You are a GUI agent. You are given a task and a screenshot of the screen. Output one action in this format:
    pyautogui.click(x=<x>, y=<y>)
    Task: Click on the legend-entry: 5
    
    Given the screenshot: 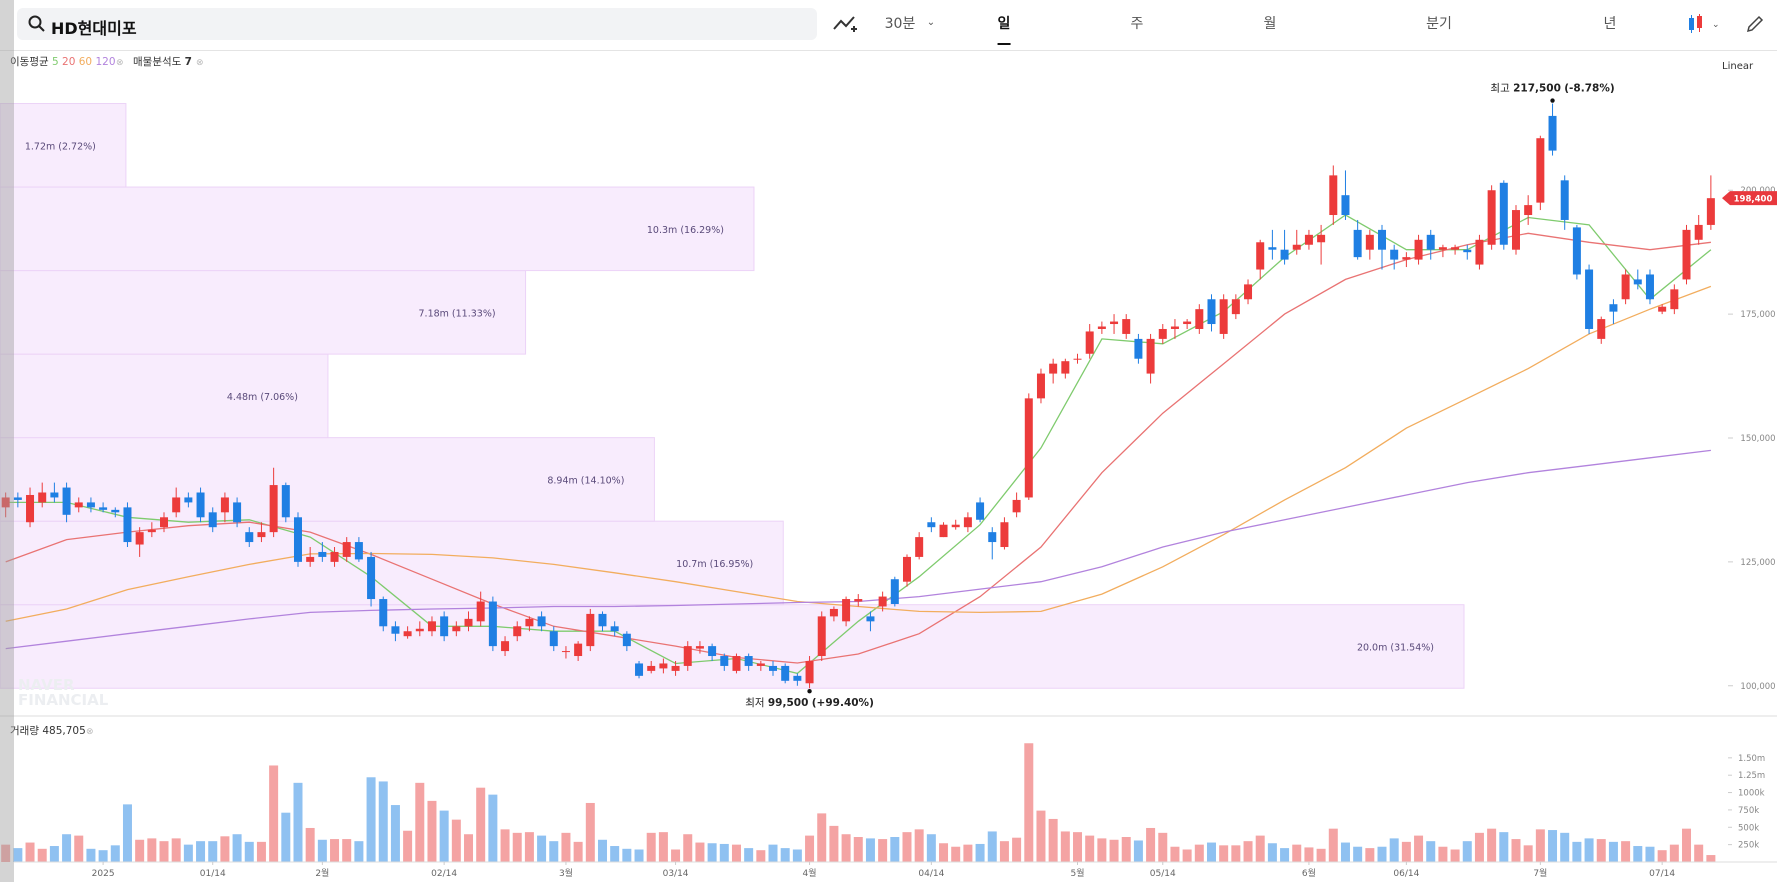 What is the action you would take?
    pyautogui.click(x=55, y=62)
    